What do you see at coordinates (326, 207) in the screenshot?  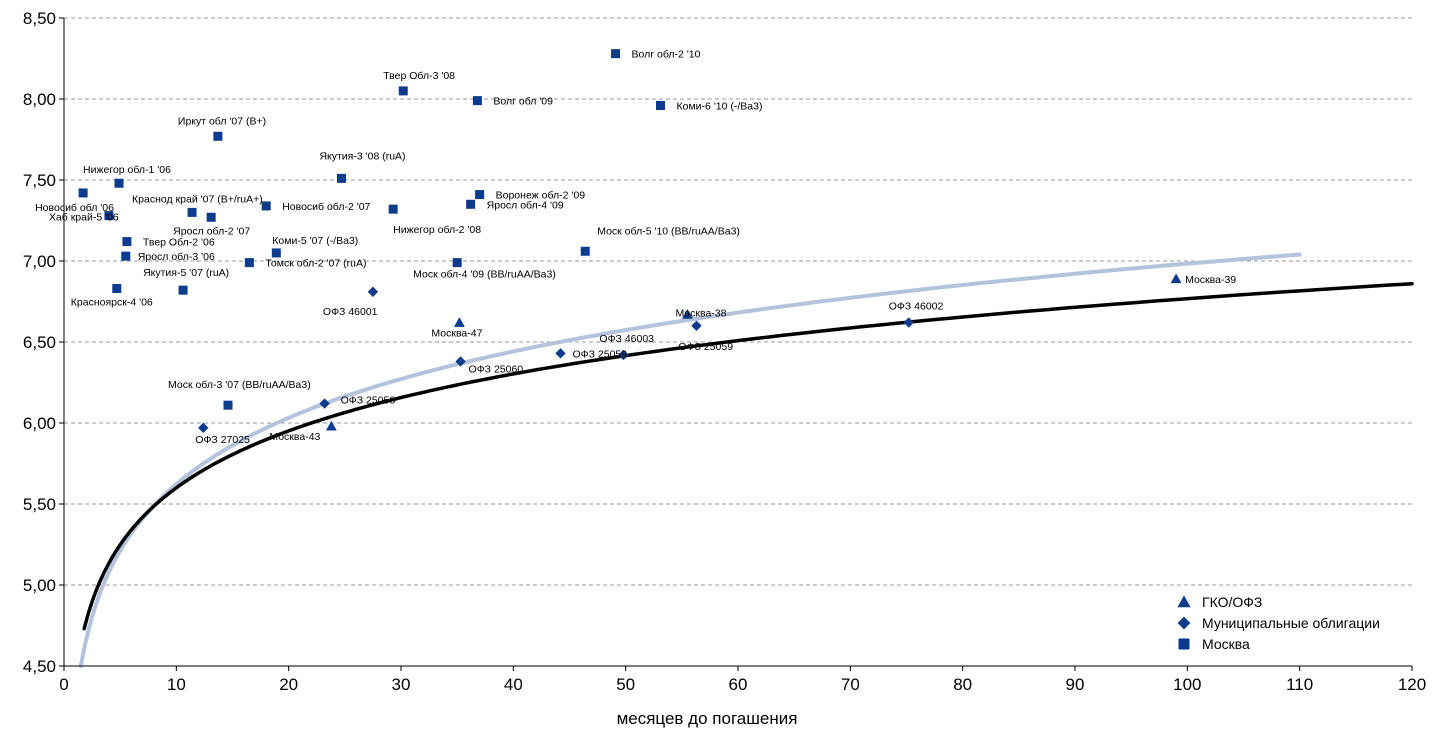 I see `point-label: Новосиб обл-2 '07` at bounding box center [326, 207].